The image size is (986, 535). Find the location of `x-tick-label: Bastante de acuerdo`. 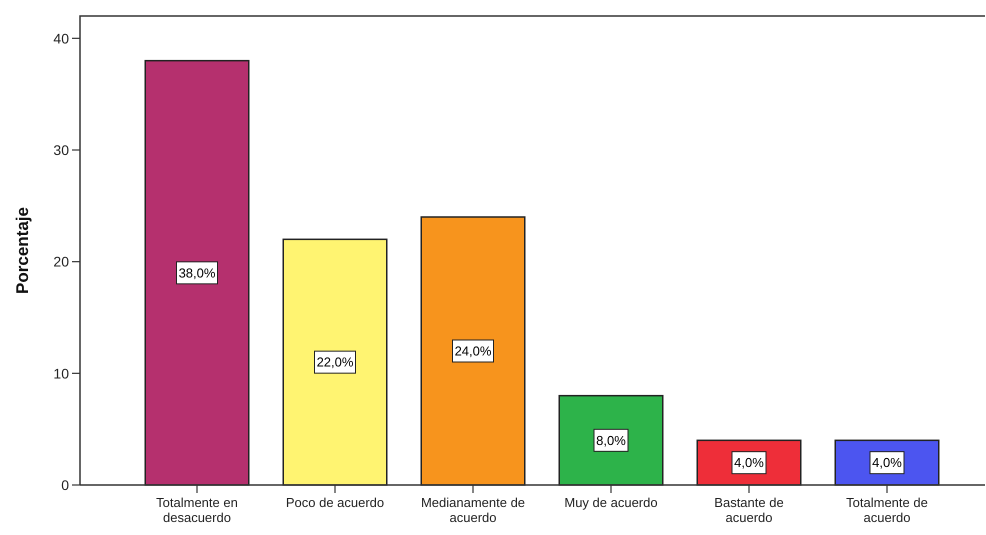

x-tick-label: Bastante de acuerdo is located at coordinates (749, 510).